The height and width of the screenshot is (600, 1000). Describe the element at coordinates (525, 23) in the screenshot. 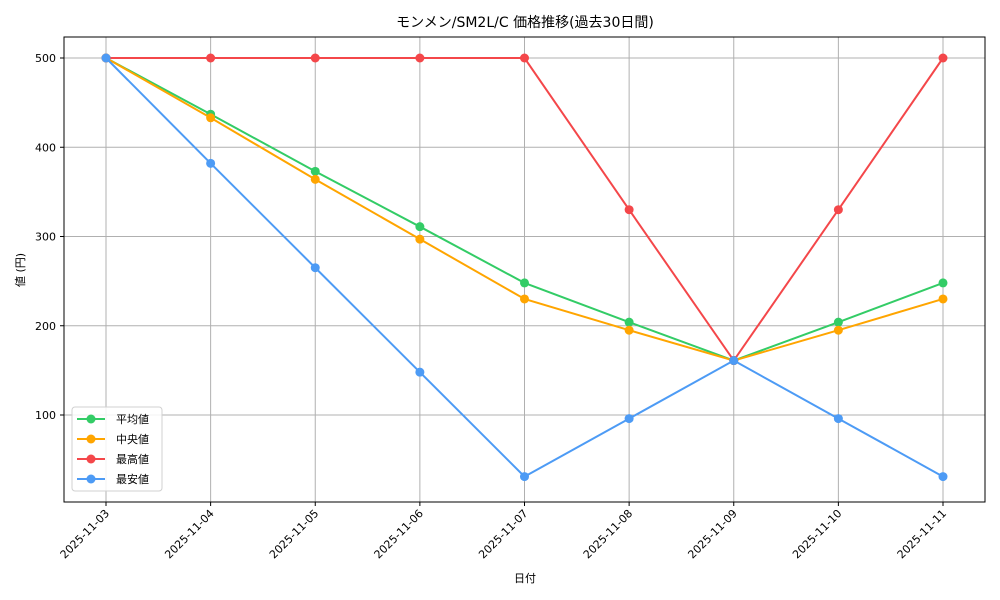

I see `chart-title: モンメン/SM2L/C 価格推移(過去30日間)` at that location.